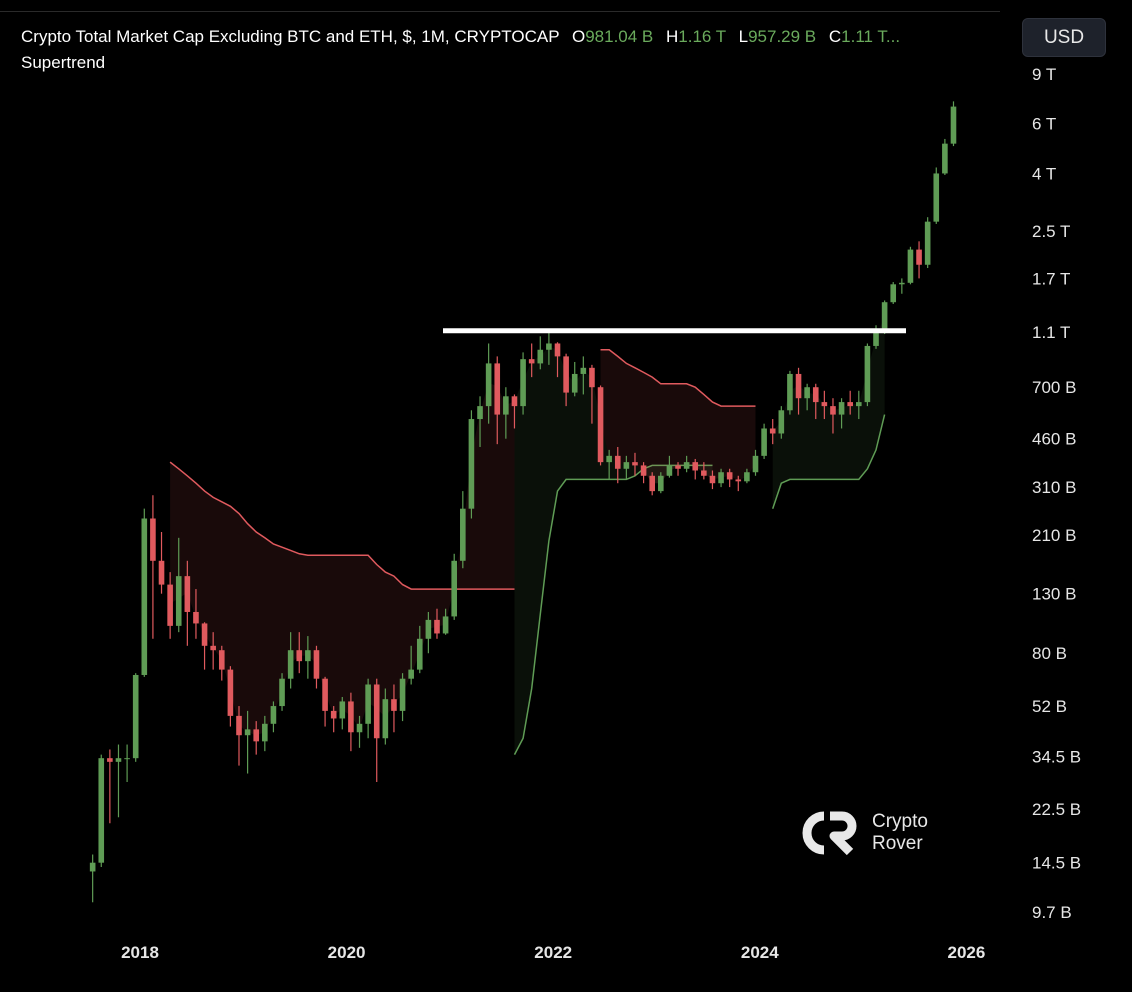 The image size is (1132, 992). What do you see at coordinates (63, 62) in the screenshot?
I see `indicator-label: Supertrend` at bounding box center [63, 62].